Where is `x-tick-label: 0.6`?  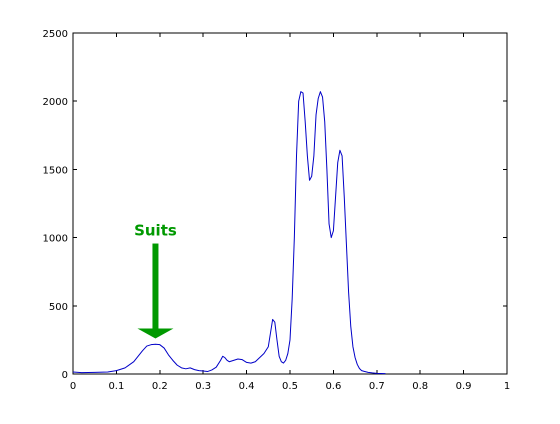
x-tick-label: 0.6 is located at coordinates (333, 386).